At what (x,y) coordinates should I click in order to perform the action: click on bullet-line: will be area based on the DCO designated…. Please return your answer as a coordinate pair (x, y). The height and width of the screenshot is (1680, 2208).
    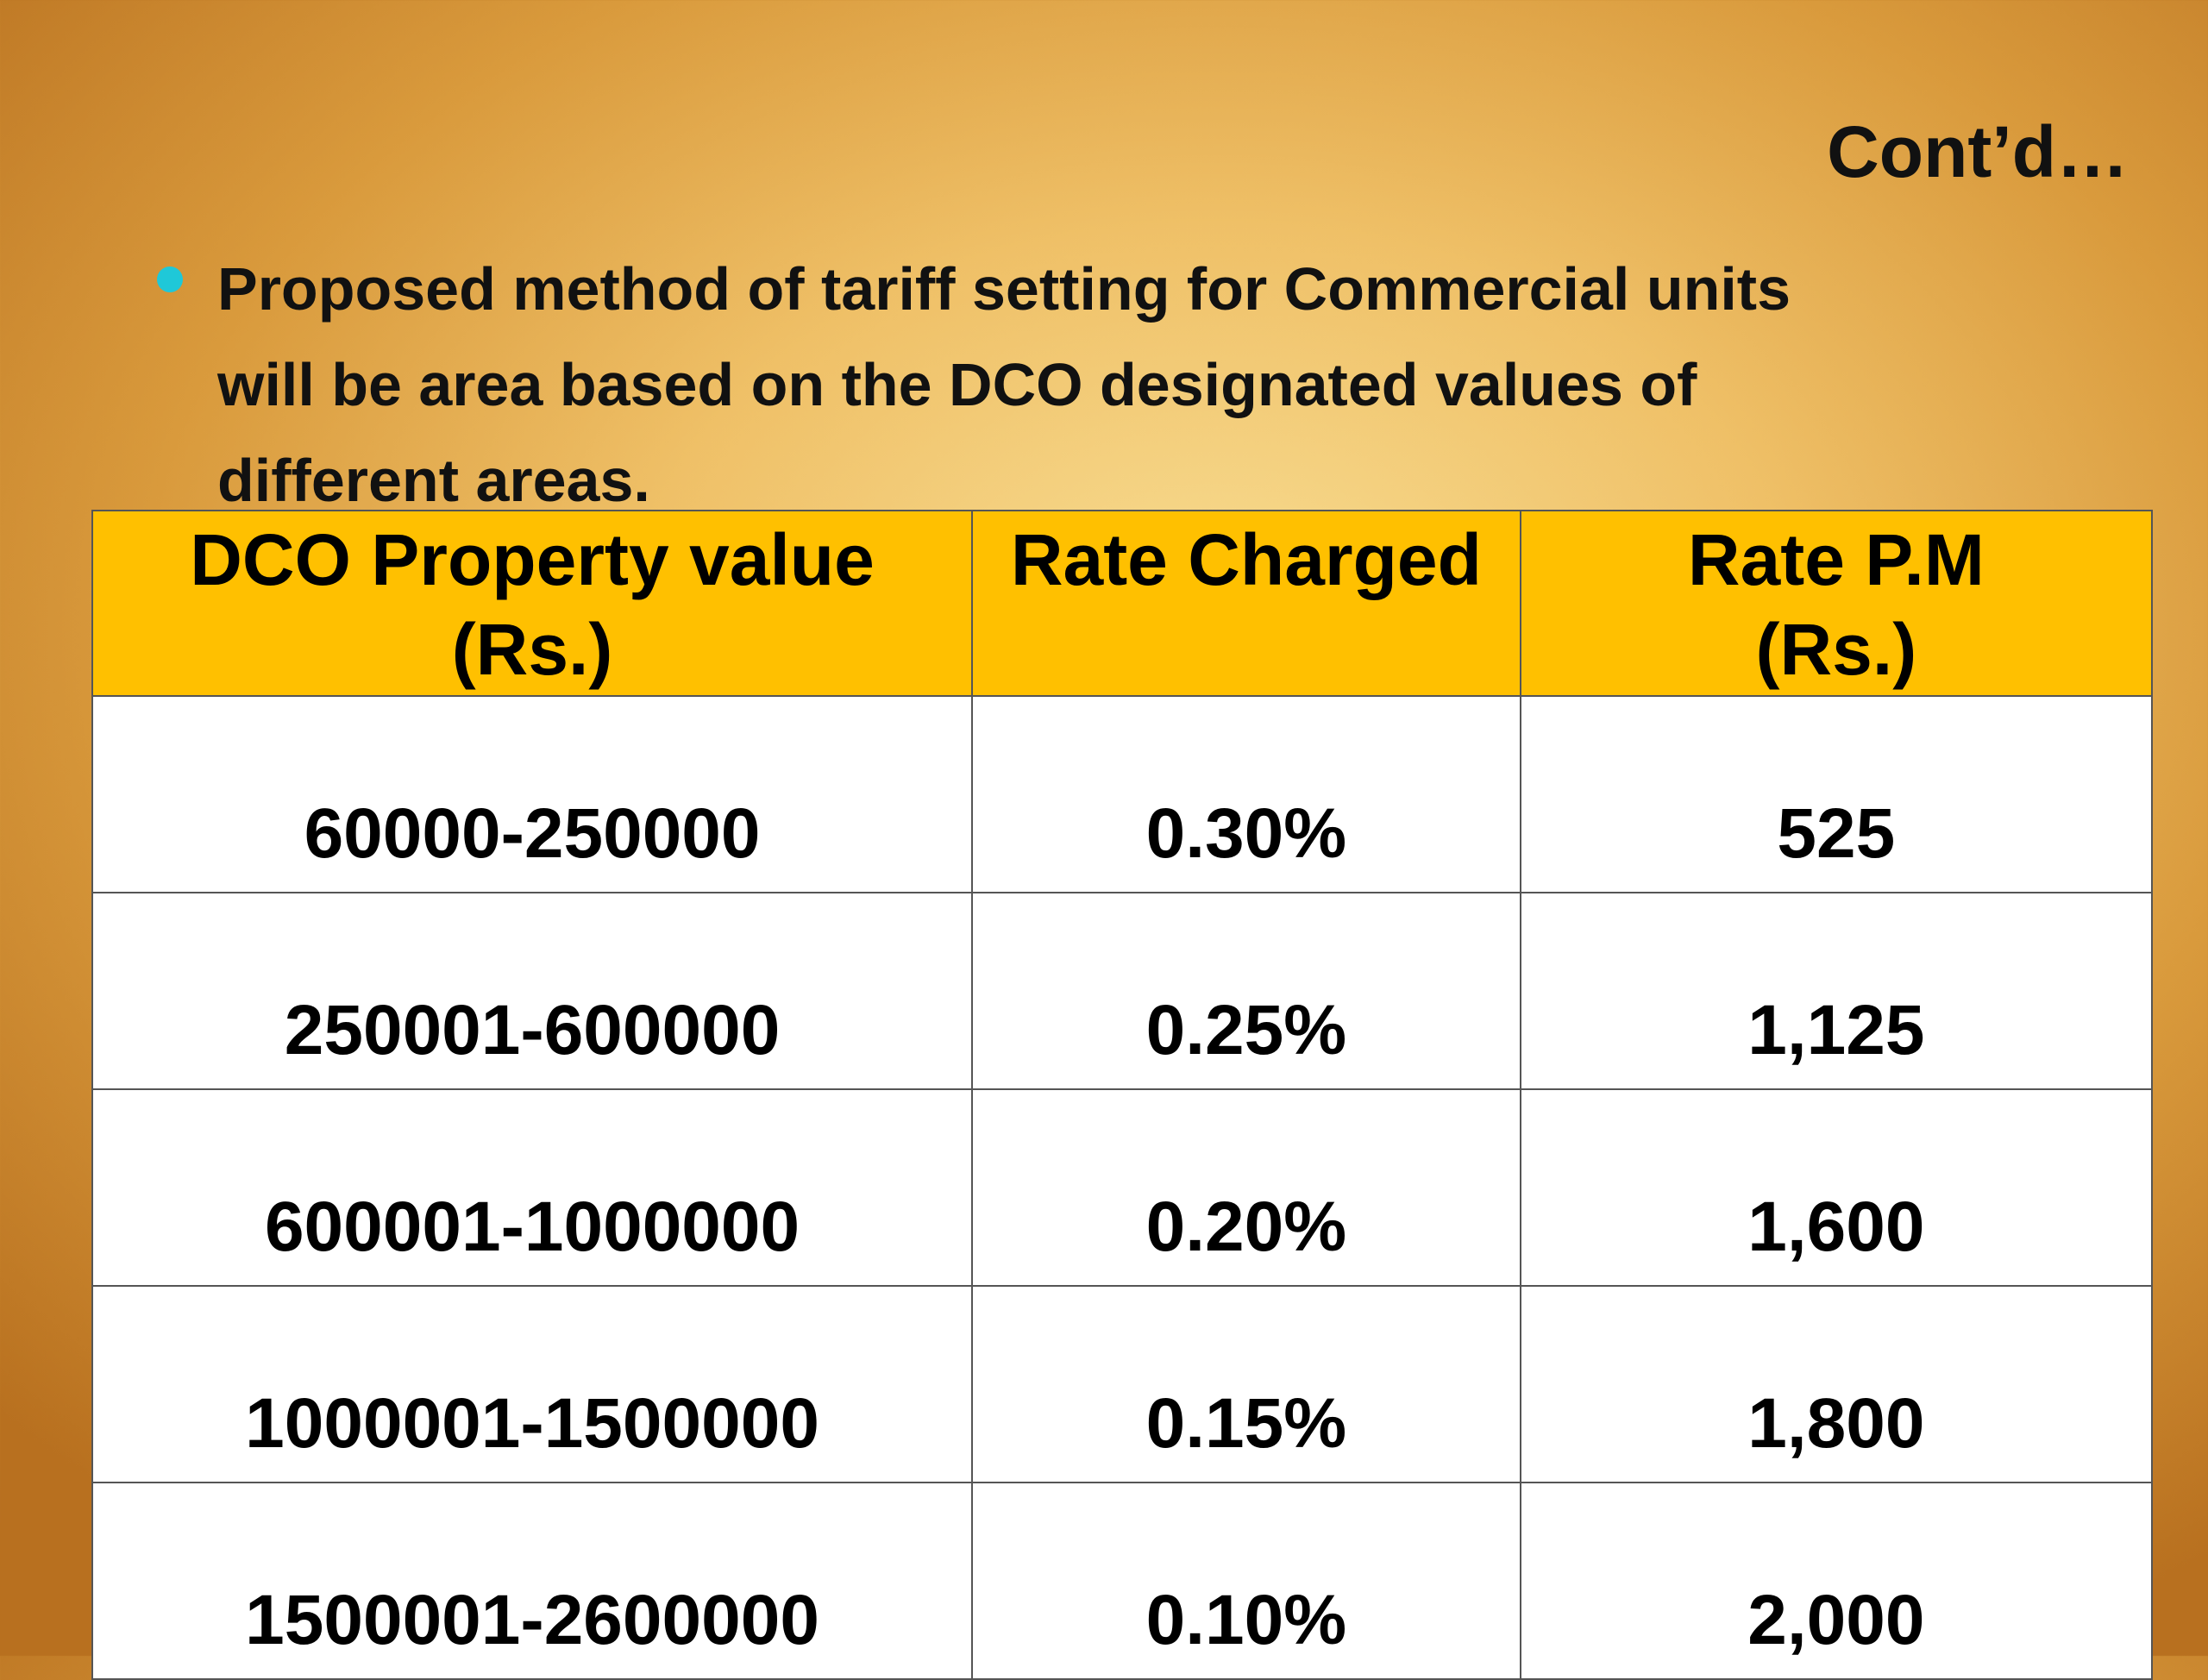
    Looking at the image, I should click on (957, 385).